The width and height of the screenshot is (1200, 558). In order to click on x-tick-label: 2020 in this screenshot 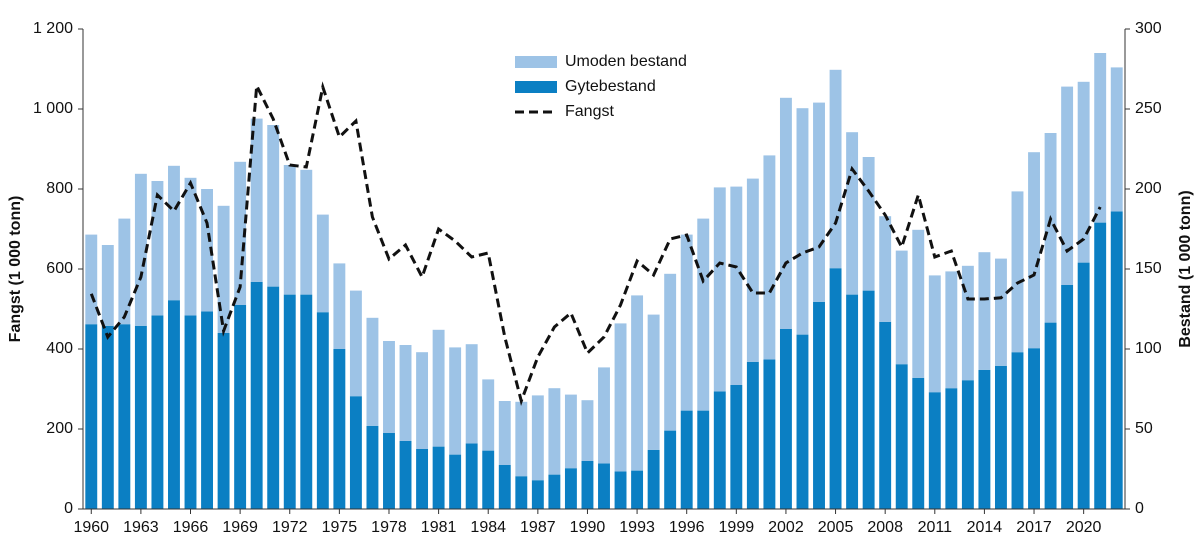, I will do `click(1084, 527)`.